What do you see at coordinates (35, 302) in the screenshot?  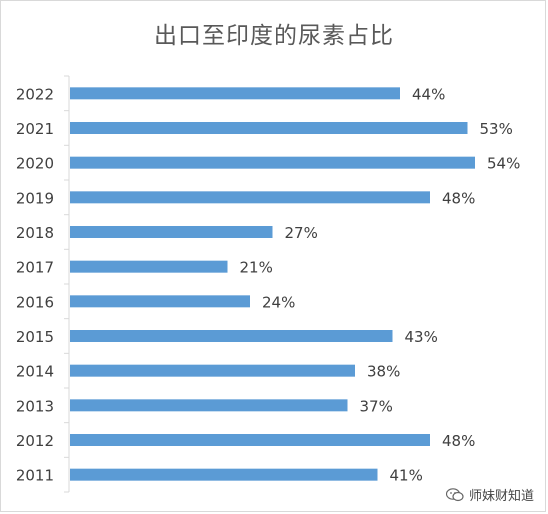 I see `y-tick-label: 2016` at bounding box center [35, 302].